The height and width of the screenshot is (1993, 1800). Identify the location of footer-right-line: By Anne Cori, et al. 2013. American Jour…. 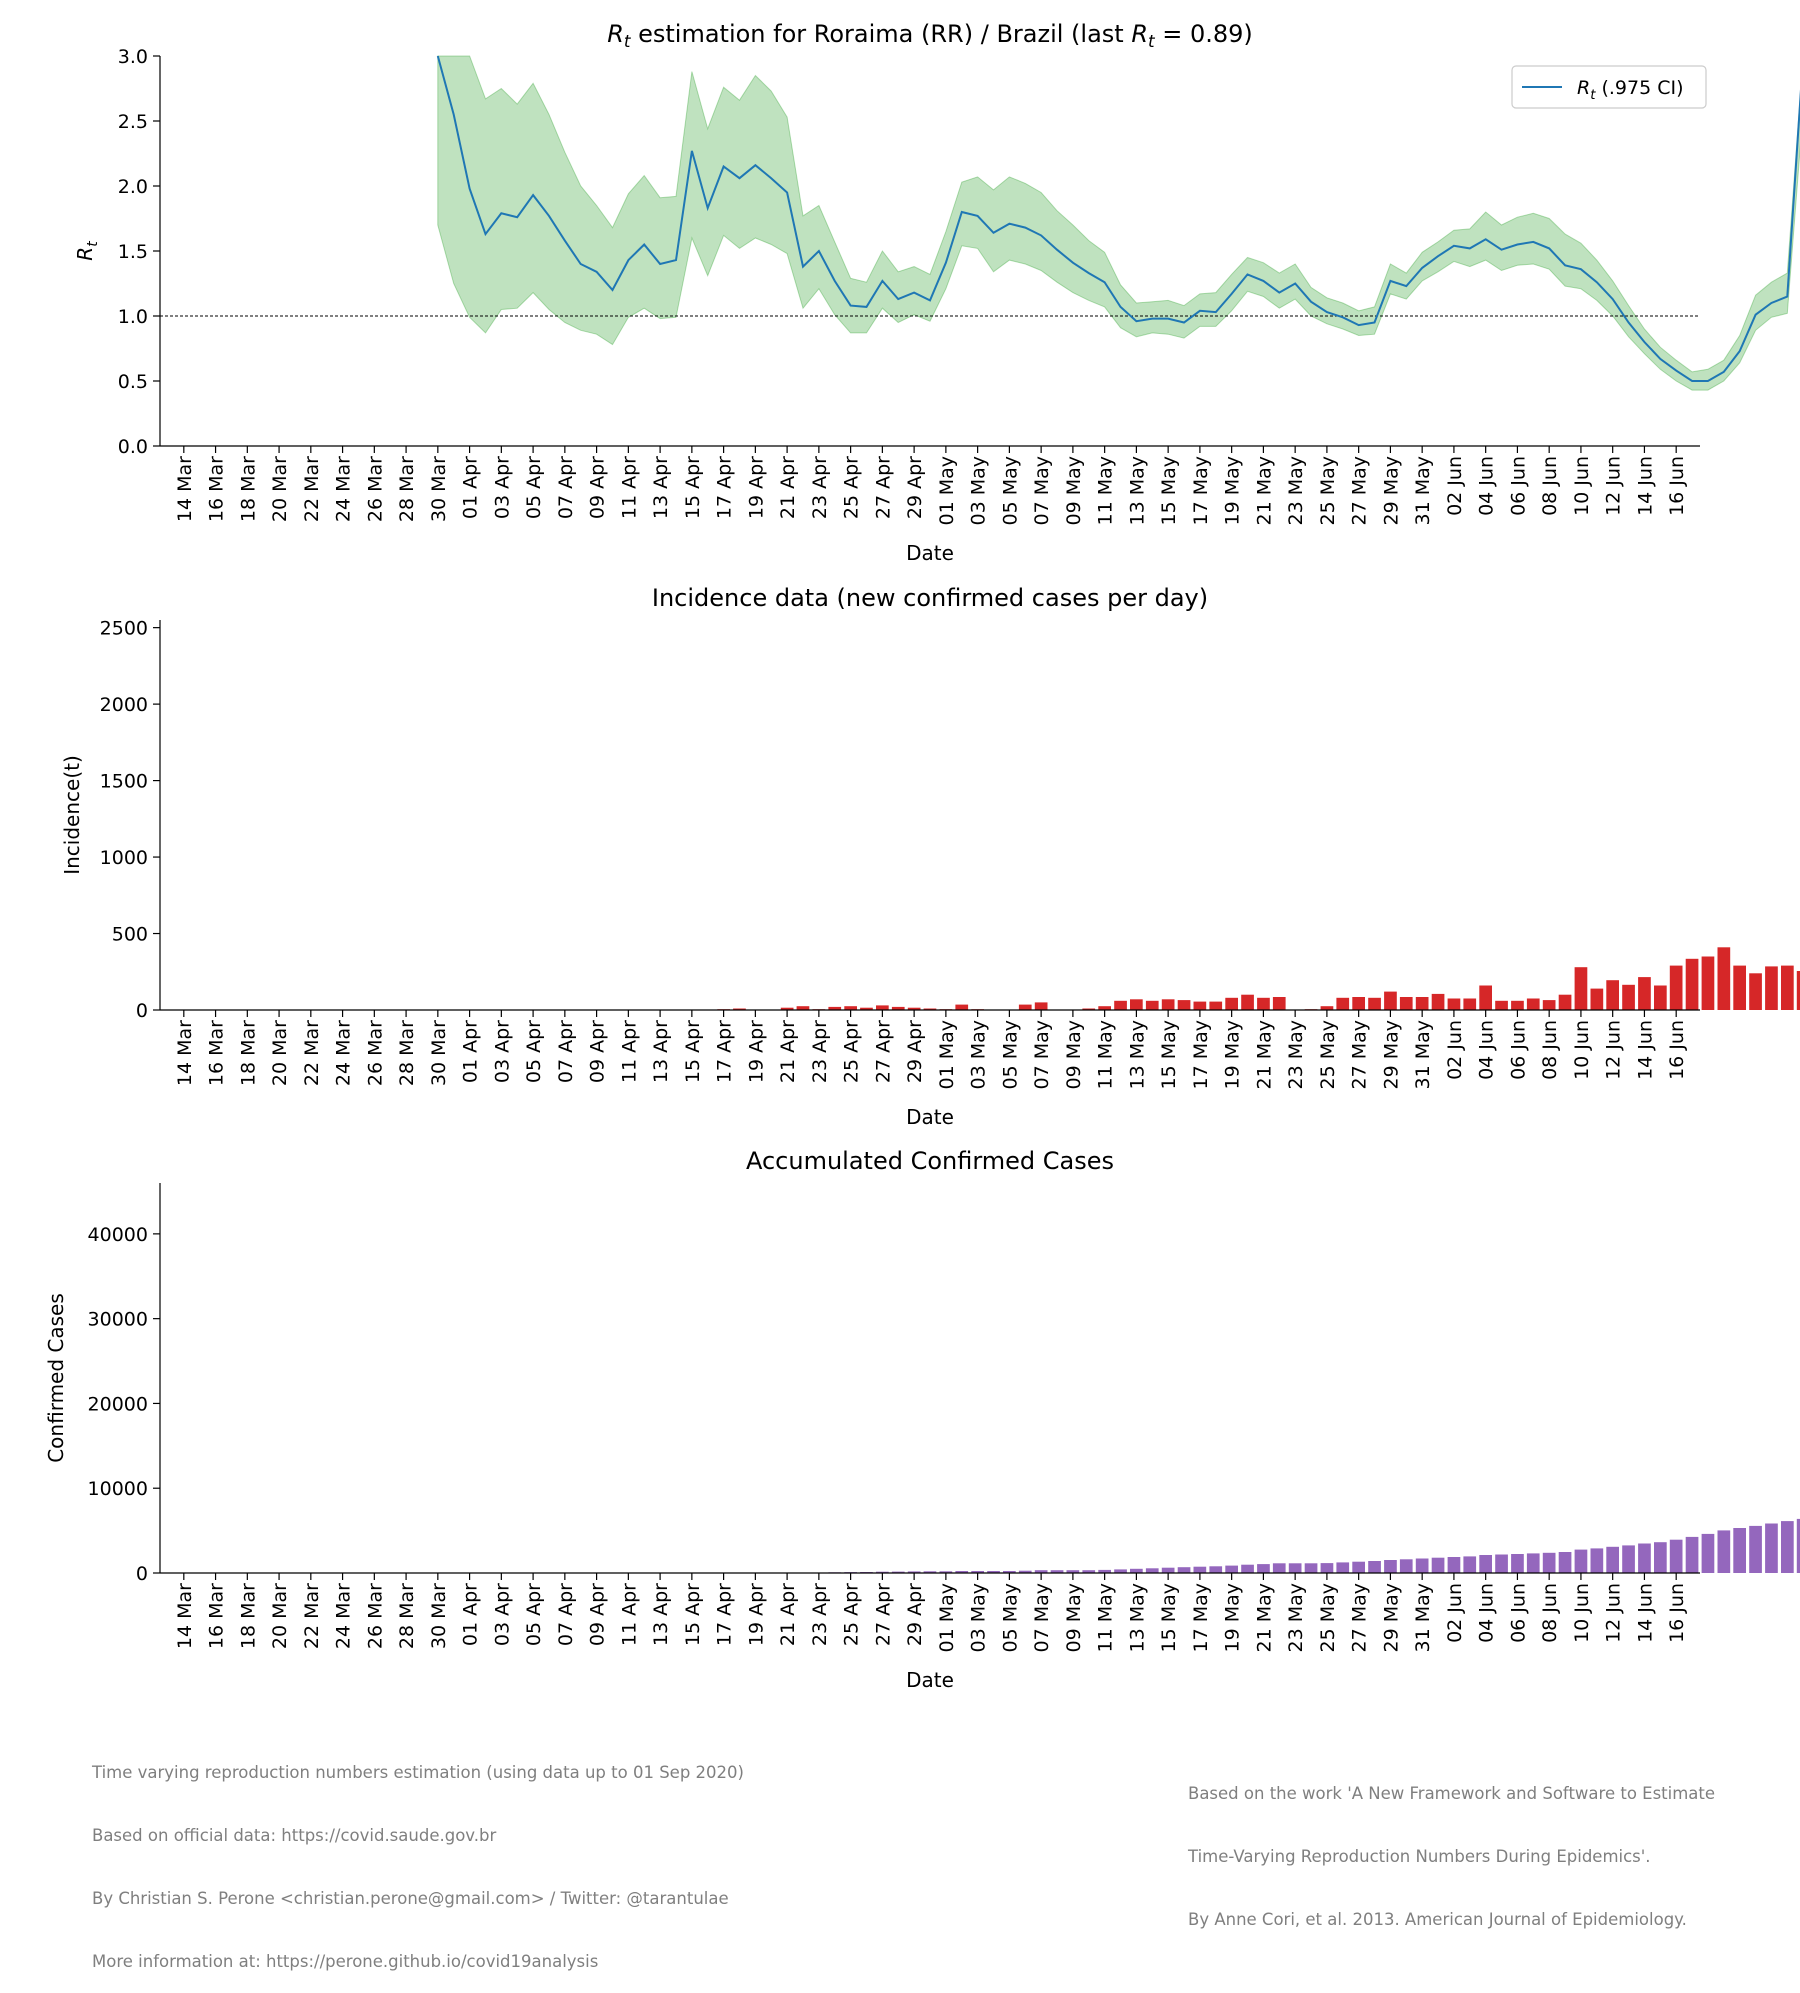
(1451, 1919).